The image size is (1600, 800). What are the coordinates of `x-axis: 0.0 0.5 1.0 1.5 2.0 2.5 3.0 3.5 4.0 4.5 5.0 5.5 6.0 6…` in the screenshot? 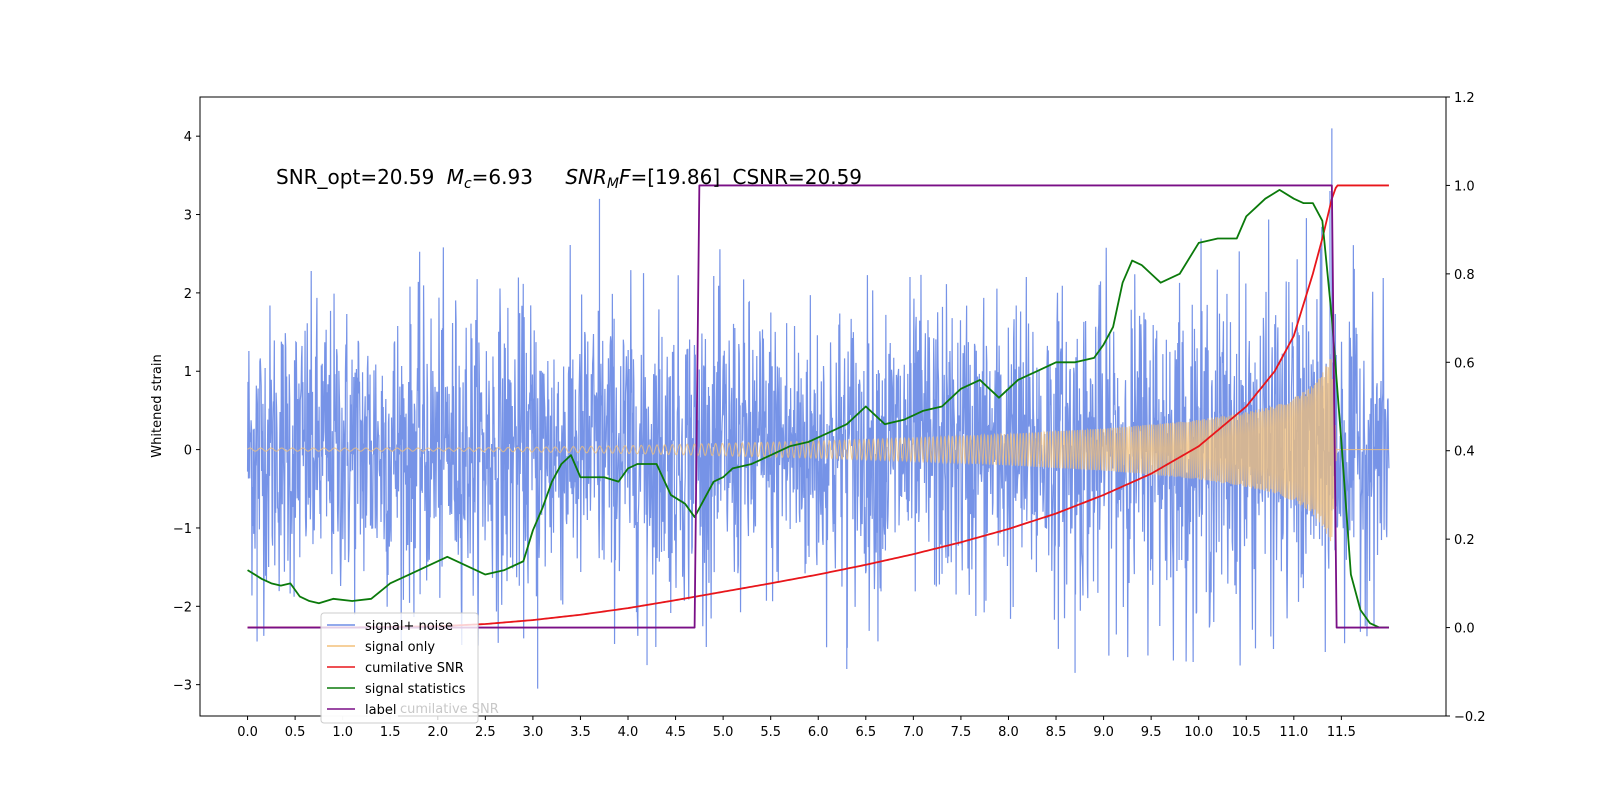 It's located at (796, 728).